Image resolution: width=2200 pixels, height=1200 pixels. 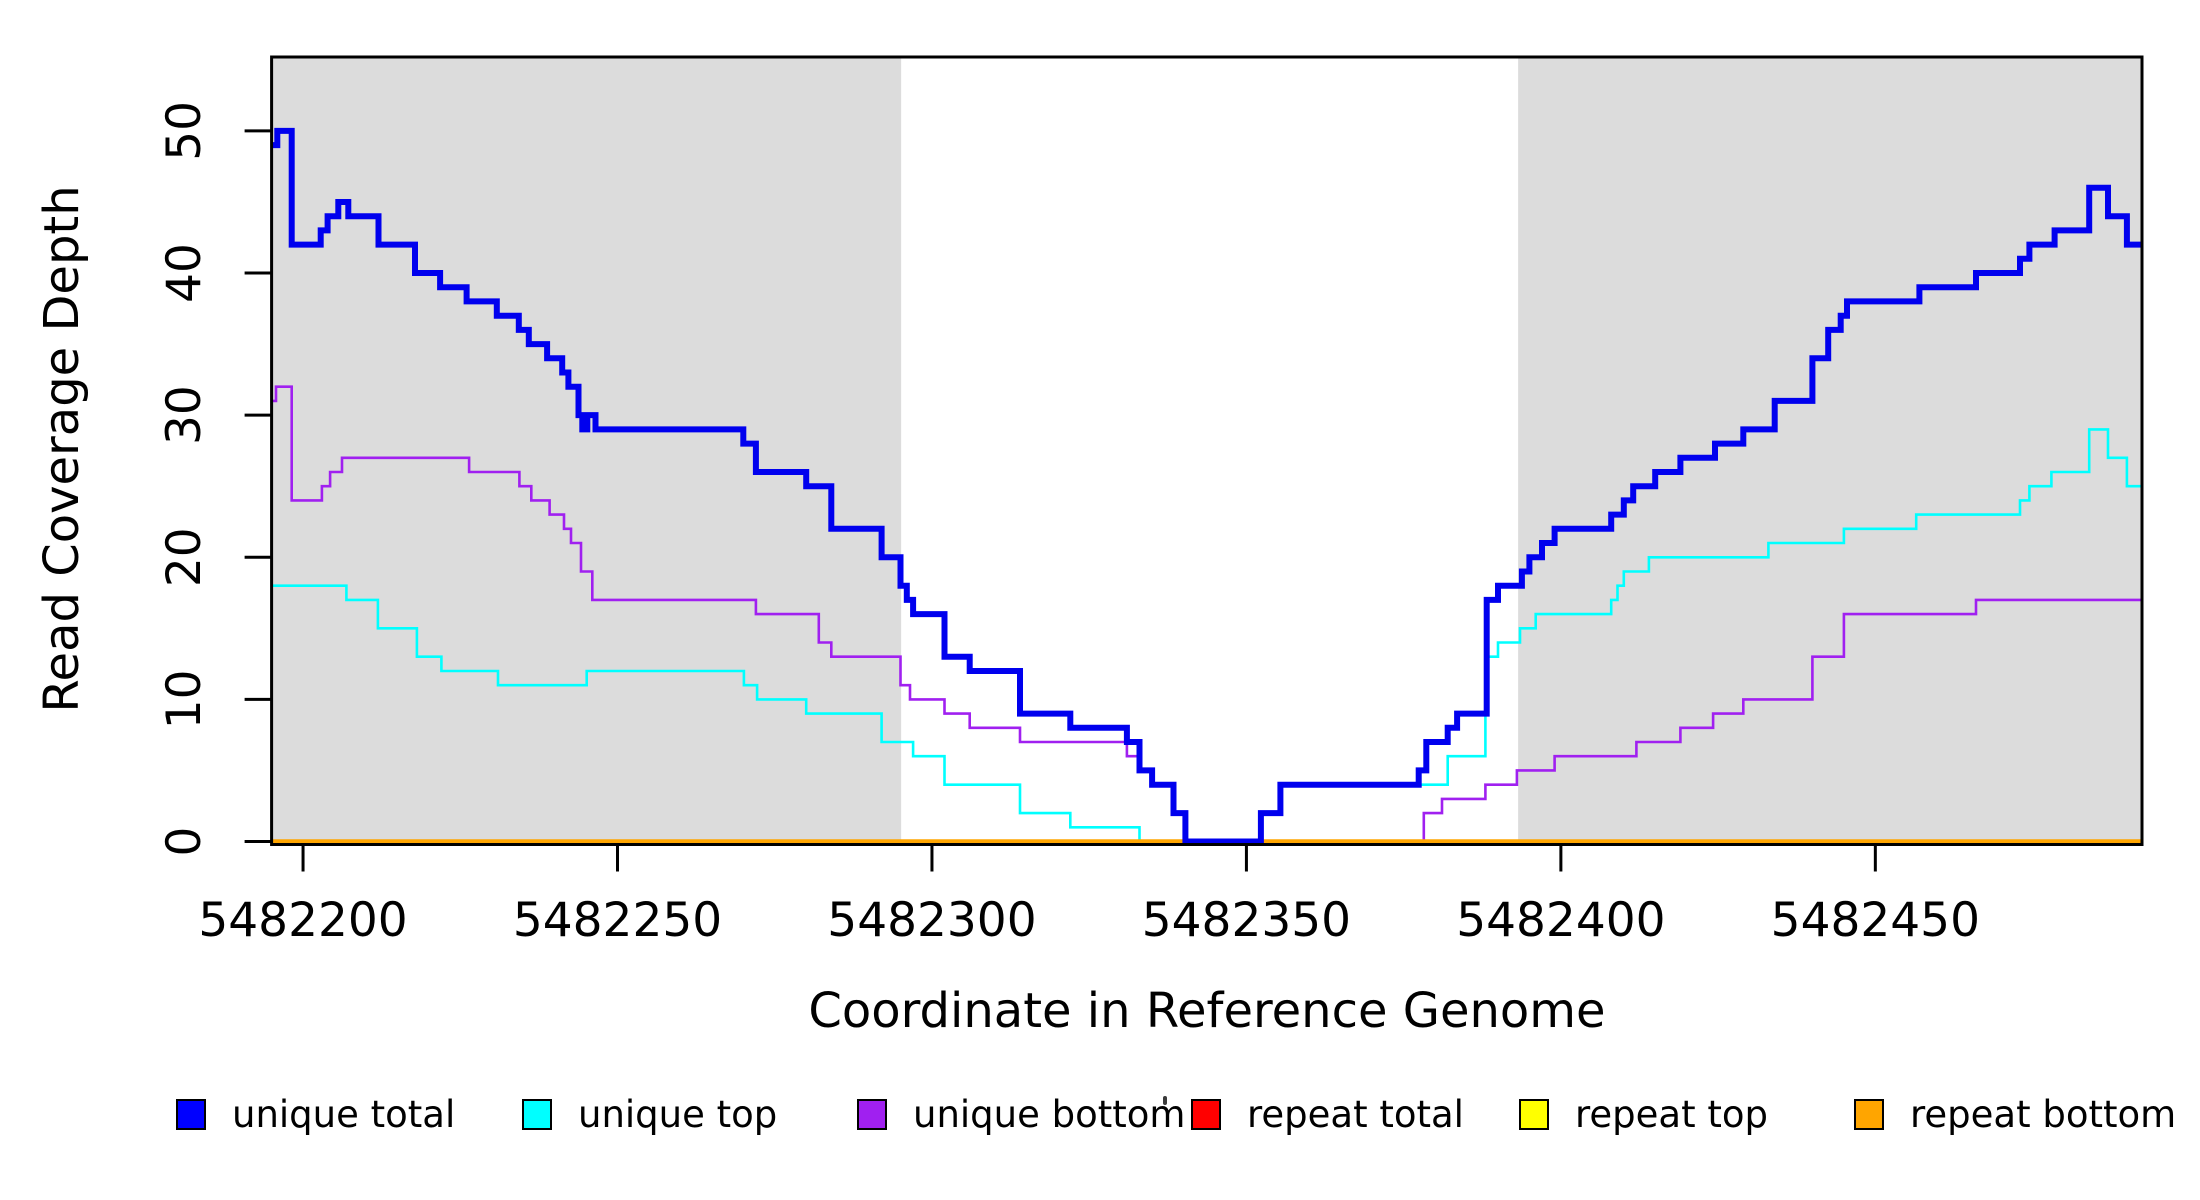 What do you see at coordinates (62, 448) in the screenshot?
I see `y-axis-title: Read Coverage Depth` at bounding box center [62, 448].